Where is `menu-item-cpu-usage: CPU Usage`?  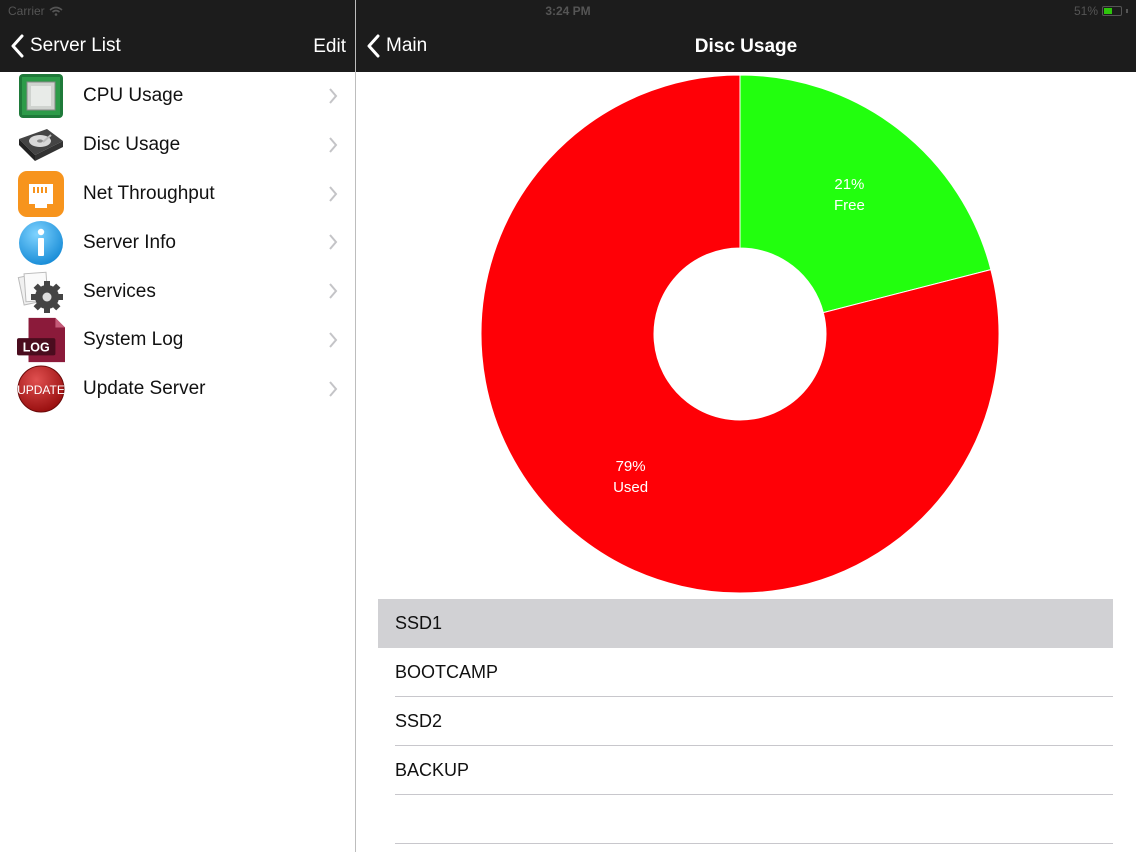
menu-item-cpu-usage: CPU Usage is located at coordinates (177, 96).